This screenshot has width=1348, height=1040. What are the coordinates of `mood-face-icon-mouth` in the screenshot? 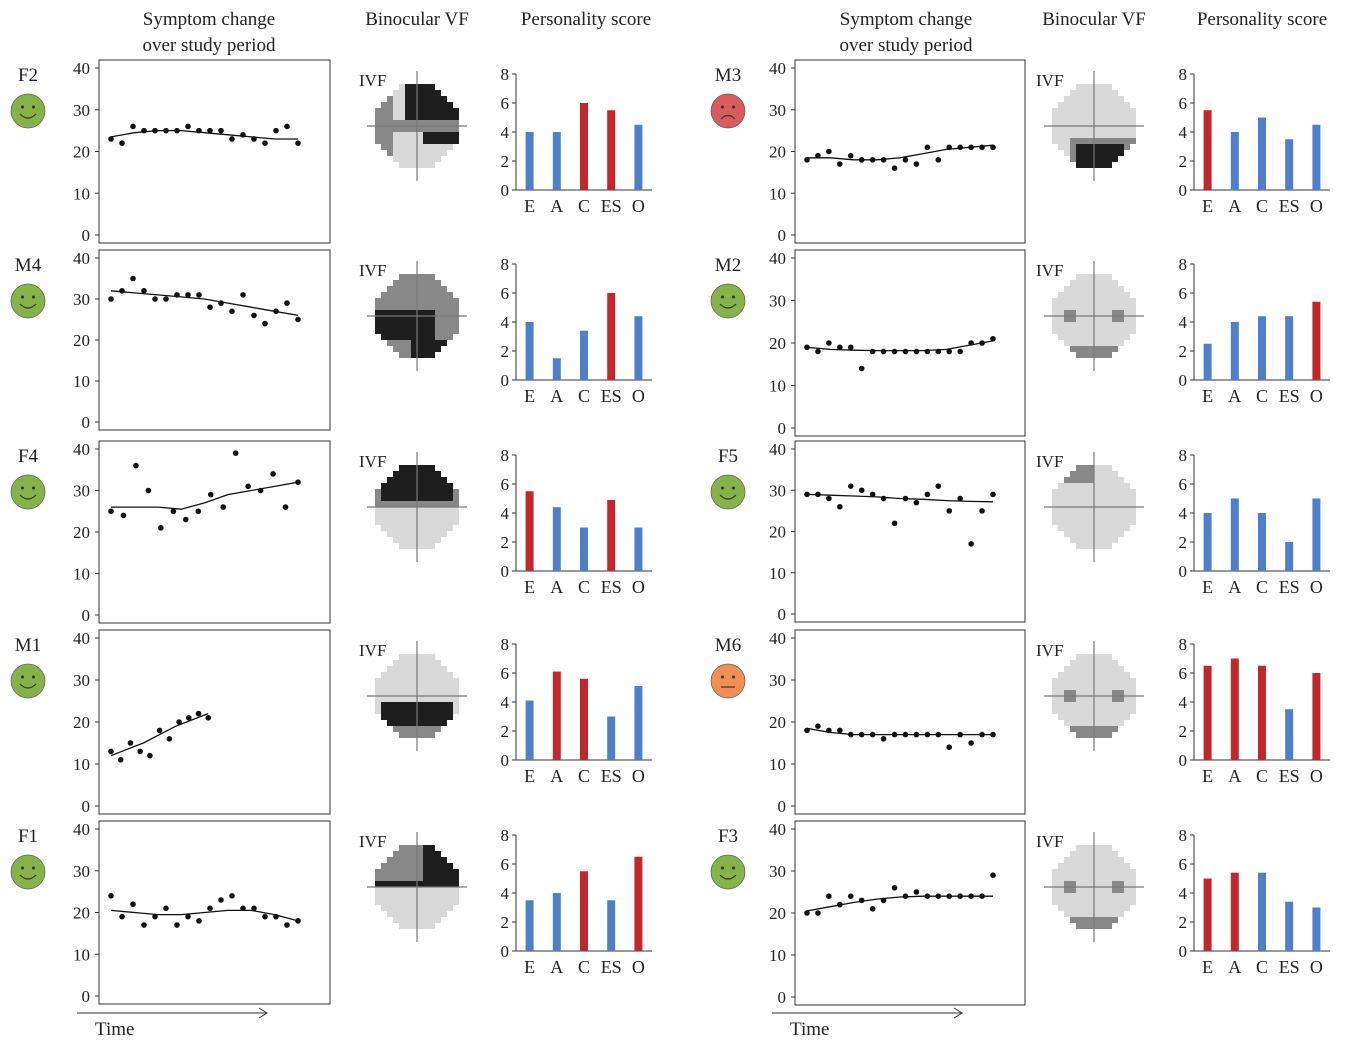 It's located at (728, 877).